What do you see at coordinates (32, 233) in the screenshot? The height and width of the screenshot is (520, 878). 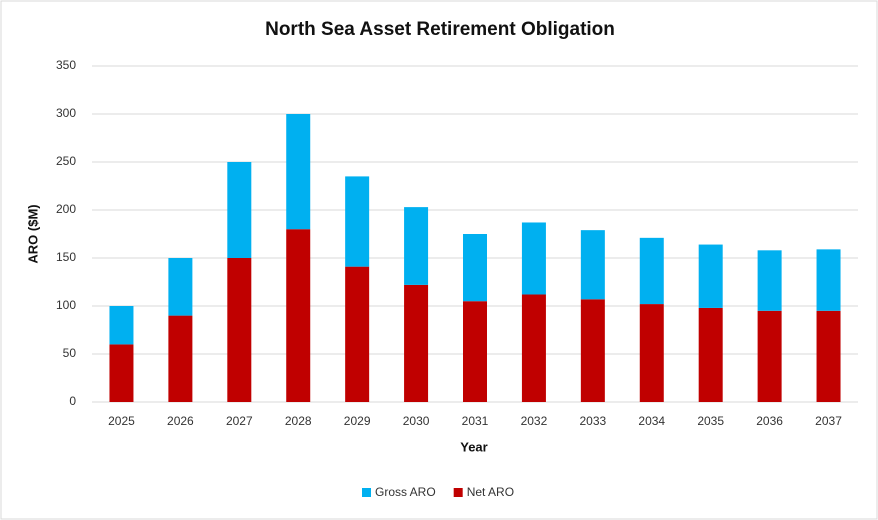 I see `y-axis-title: ARO ($M)` at bounding box center [32, 233].